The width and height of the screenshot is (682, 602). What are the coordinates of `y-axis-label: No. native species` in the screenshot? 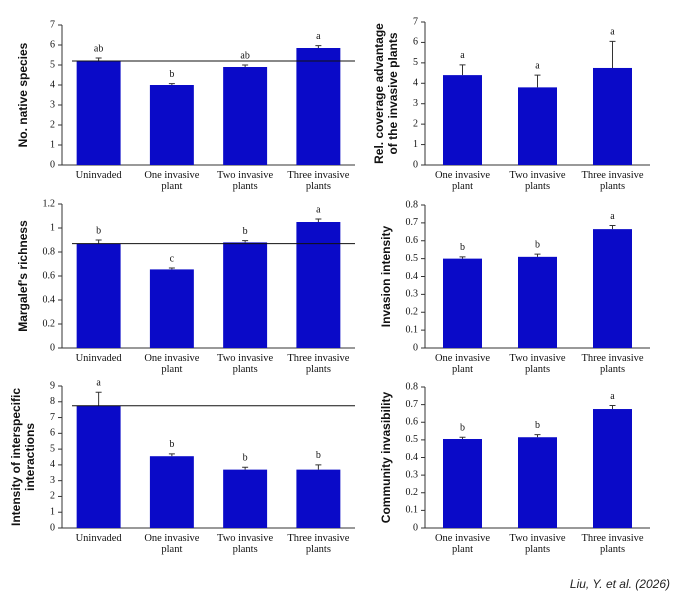 It's located at (23, 95).